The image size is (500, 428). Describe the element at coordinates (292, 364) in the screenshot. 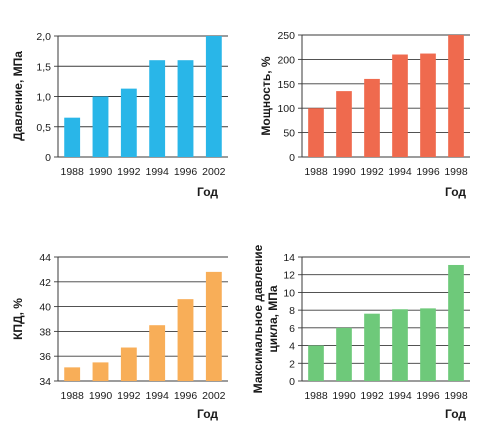

I see `y-tick-label: 2` at that location.